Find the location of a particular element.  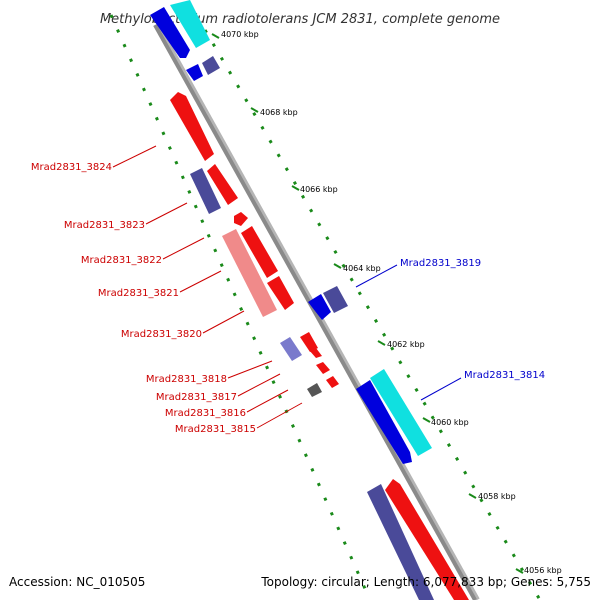

kbp-label: 4058 kbp is located at coordinates (497, 496).